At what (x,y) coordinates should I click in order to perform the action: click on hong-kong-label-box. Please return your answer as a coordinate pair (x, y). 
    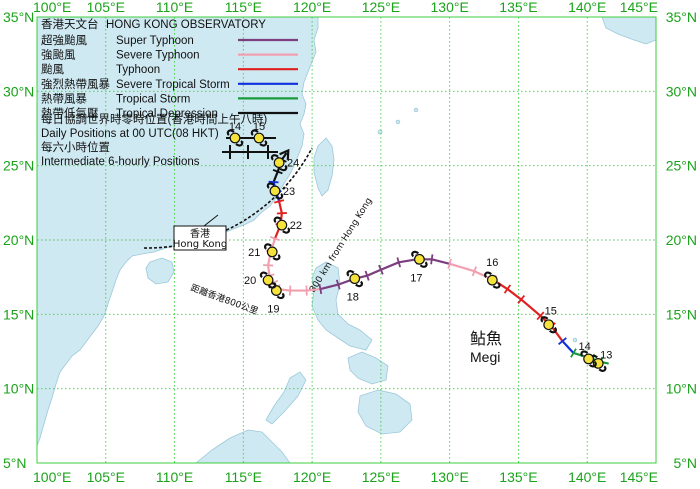
    Looking at the image, I should click on (200, 238).